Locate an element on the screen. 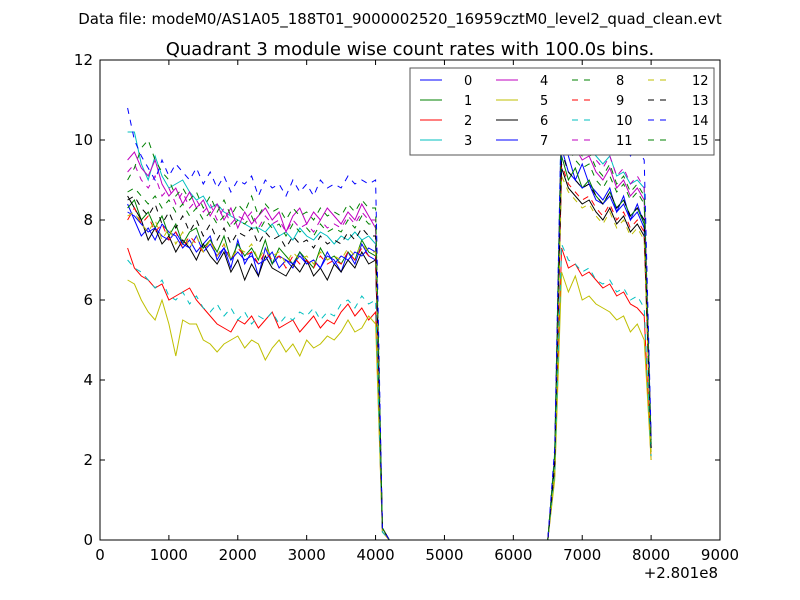 This screenshot has height=600, width=800. x-tick-label-3: 3000 is located at coordinates (307, 555).